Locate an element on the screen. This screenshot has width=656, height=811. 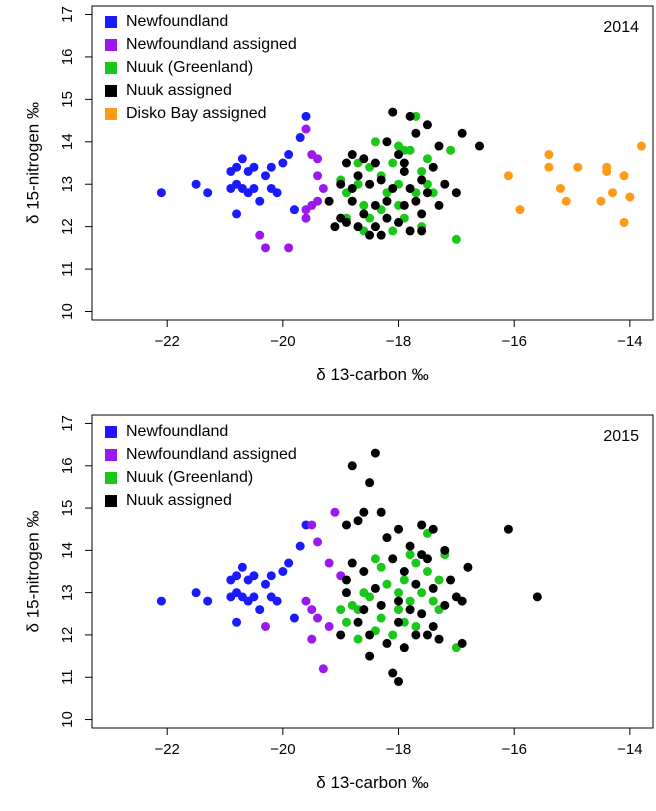
legend-label: Nuuk assigned is located at coordinates (179, 500).